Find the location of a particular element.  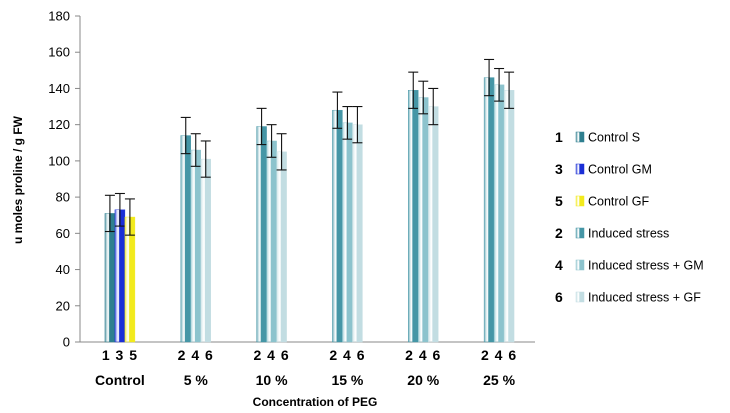

legend-number: 1 is located at coordinates (559, 137).